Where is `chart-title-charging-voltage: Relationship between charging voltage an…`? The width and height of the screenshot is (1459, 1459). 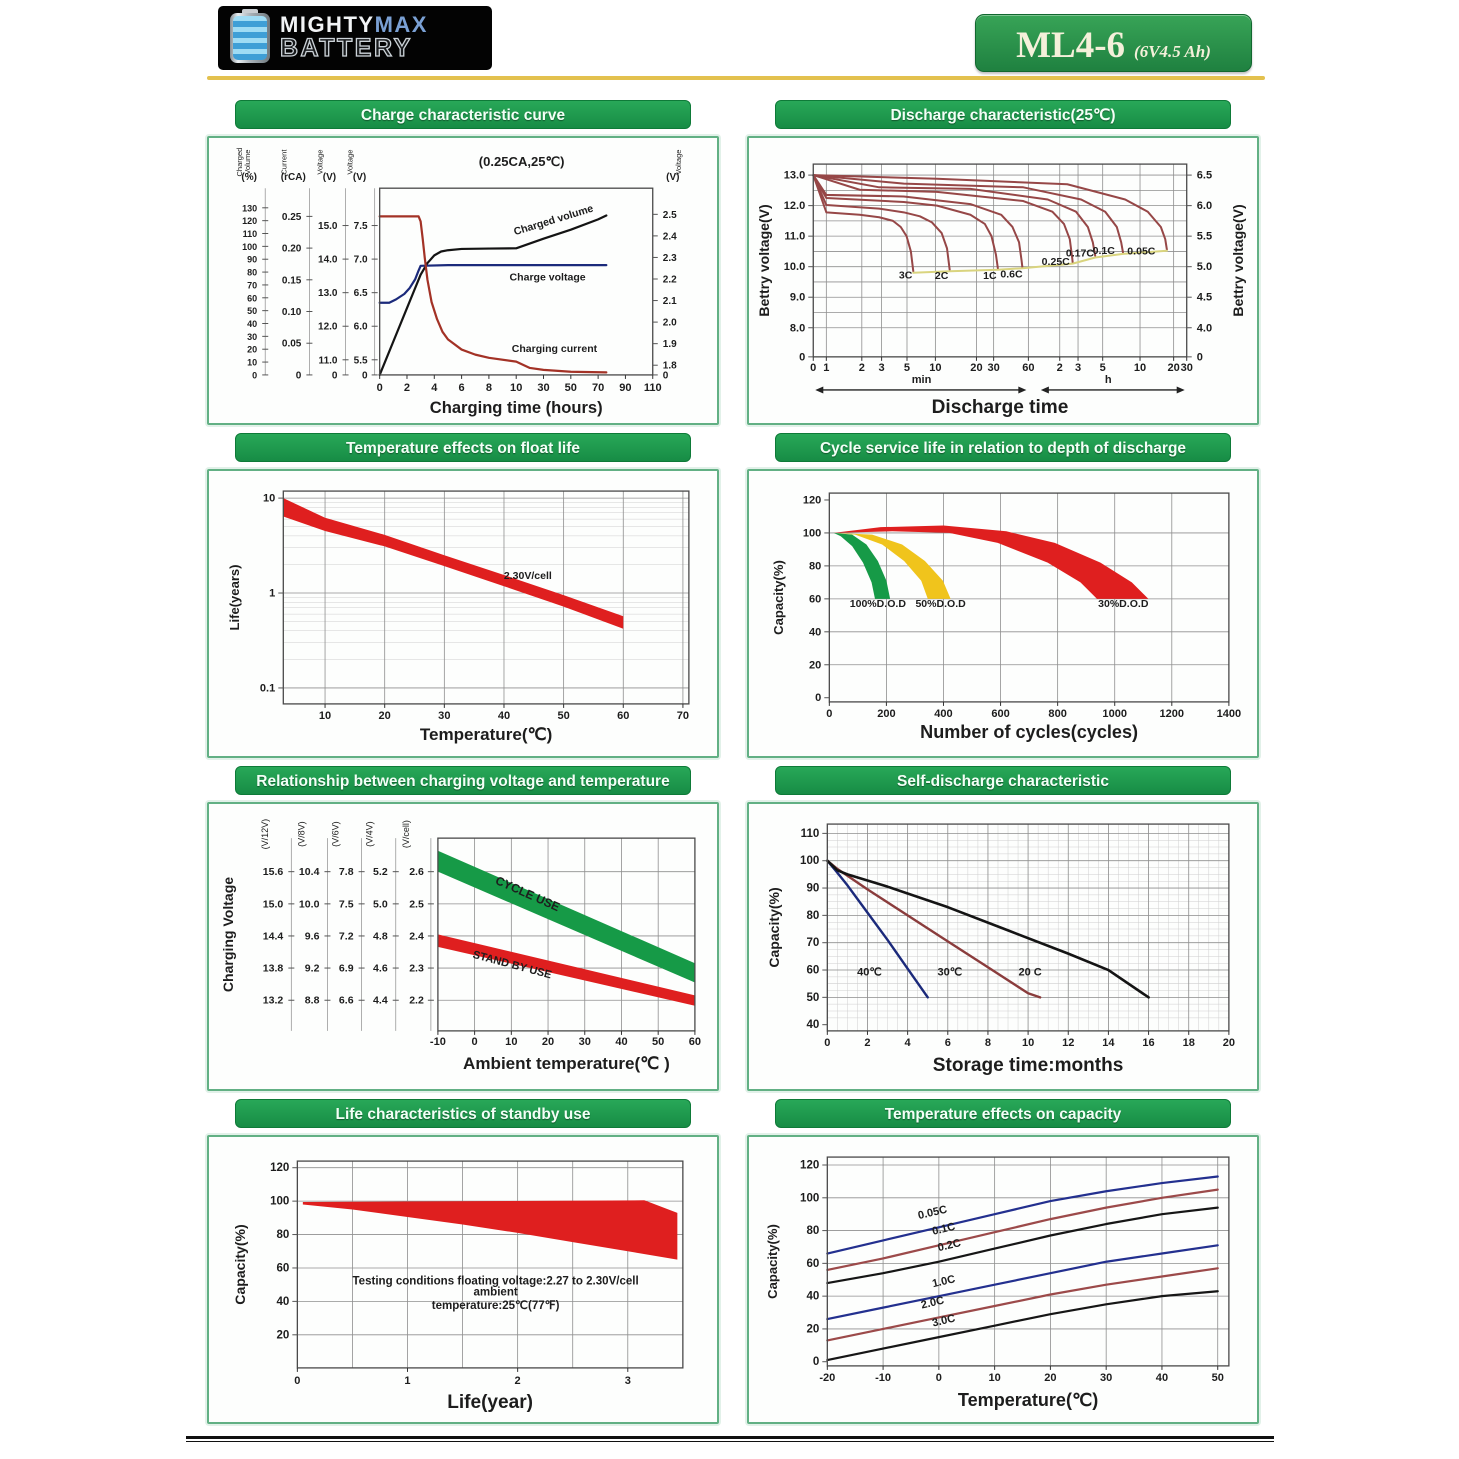
chart-title-charging-voltage: Relationship between charging voltage an… is located at coordinates (463, 781).